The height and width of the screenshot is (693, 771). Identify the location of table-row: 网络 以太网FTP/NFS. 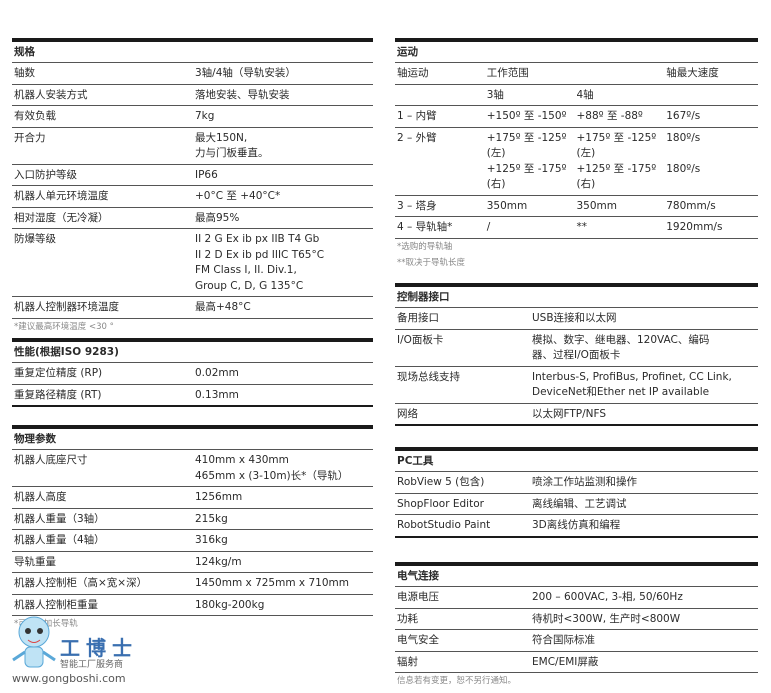
(576, 415).